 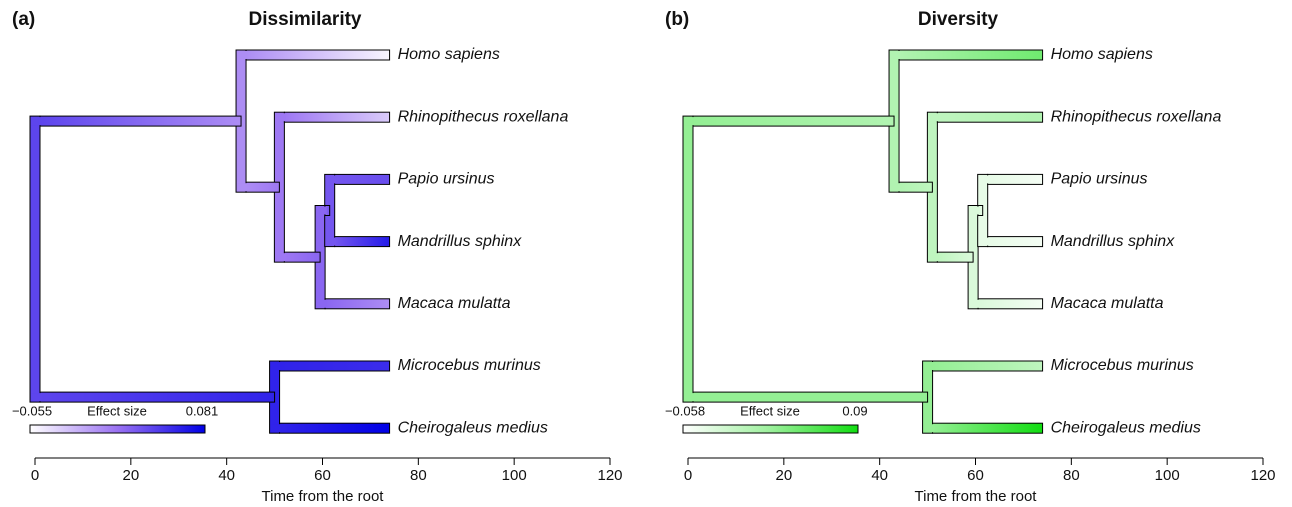 What do you see at coordinates (305, 19) in the screenshot?
I see `chart-title: Dissimilarity` at bounding box center [305, 19].